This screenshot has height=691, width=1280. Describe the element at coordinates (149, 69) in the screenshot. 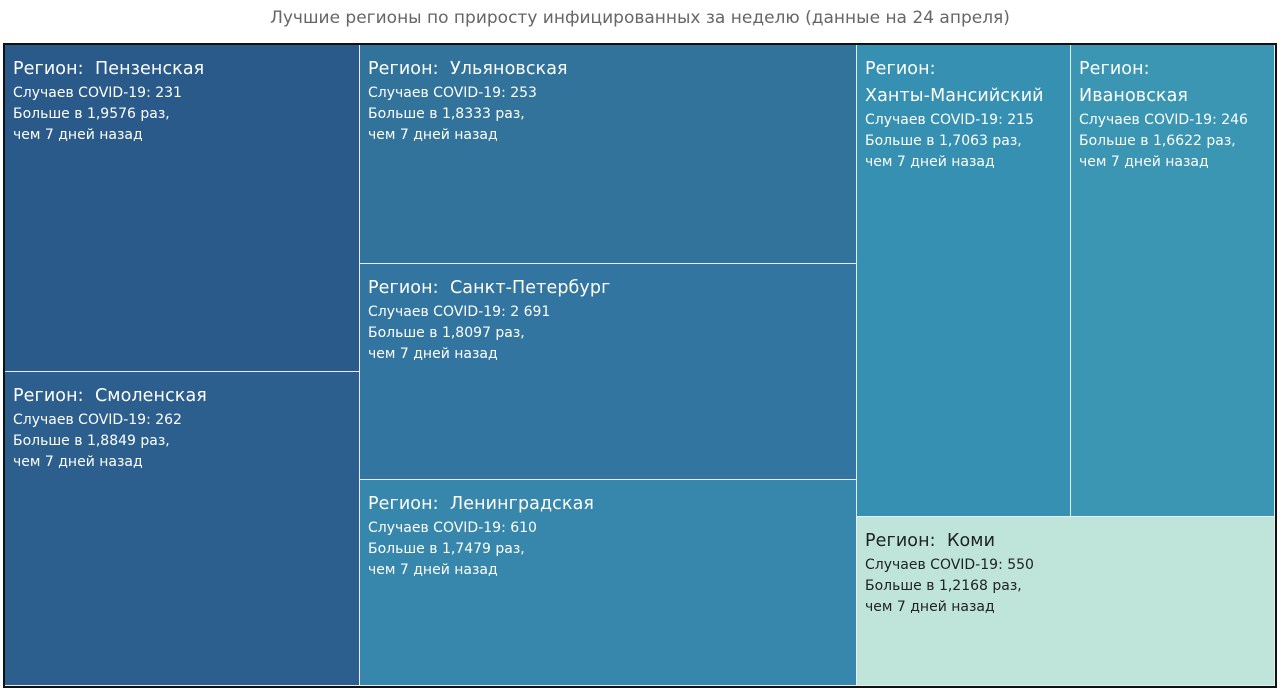

I see `region-value: Пензенская` at that location.